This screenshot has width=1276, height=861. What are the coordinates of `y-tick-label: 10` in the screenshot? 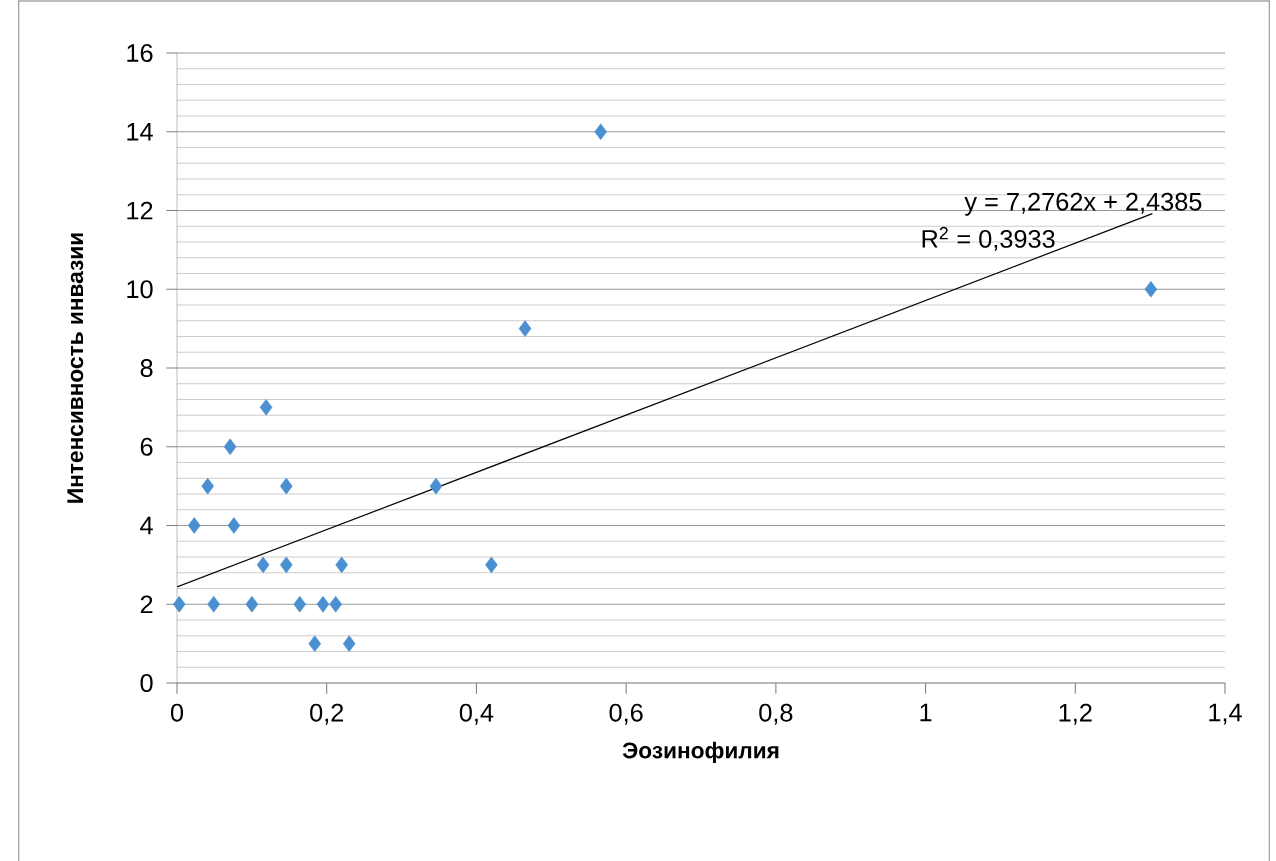 It's located at (140, 289).